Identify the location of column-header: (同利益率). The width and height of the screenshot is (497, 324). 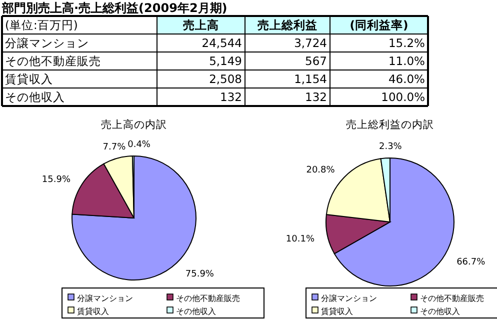
(379, 25).